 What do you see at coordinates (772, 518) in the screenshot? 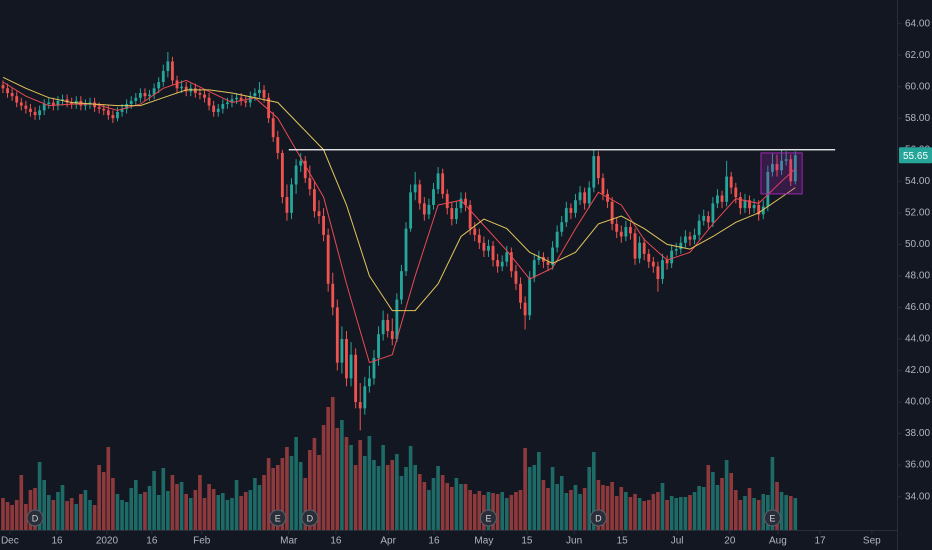
I see `event-label: E` at bounding box center [772, 518].